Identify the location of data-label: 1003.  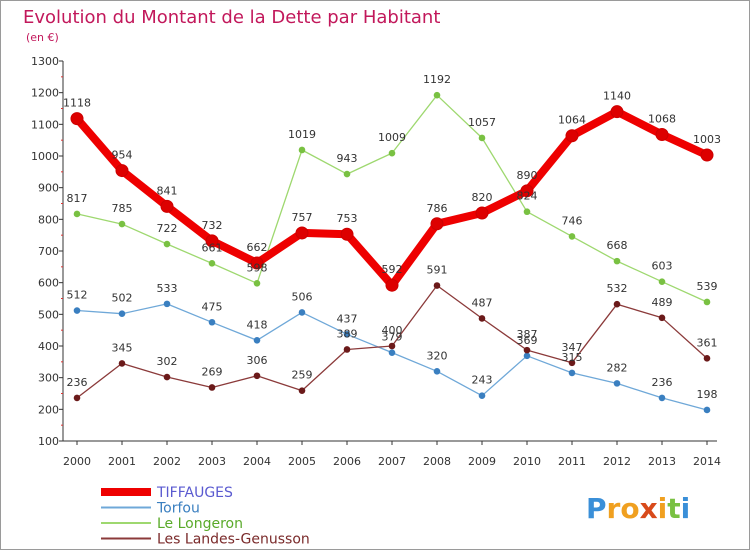
(707, 139).